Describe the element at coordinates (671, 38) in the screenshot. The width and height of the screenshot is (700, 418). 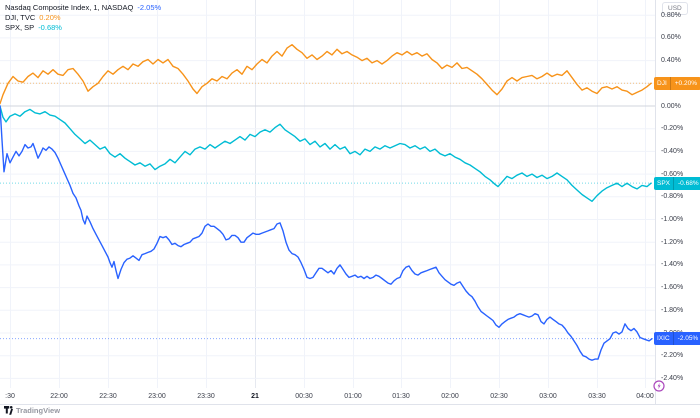
I see `price-tick-label: 0.60%` at that location.